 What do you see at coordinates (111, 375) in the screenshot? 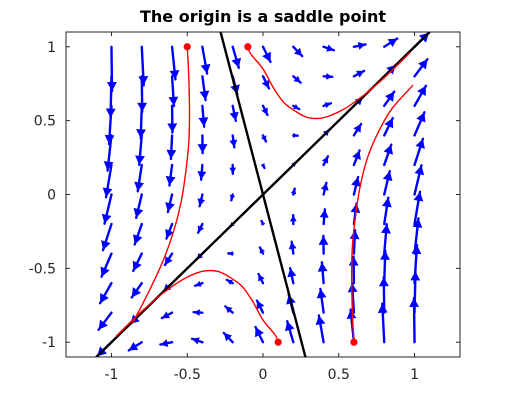
I see `x-tick-label: -1` at bounding box center [111, 375].